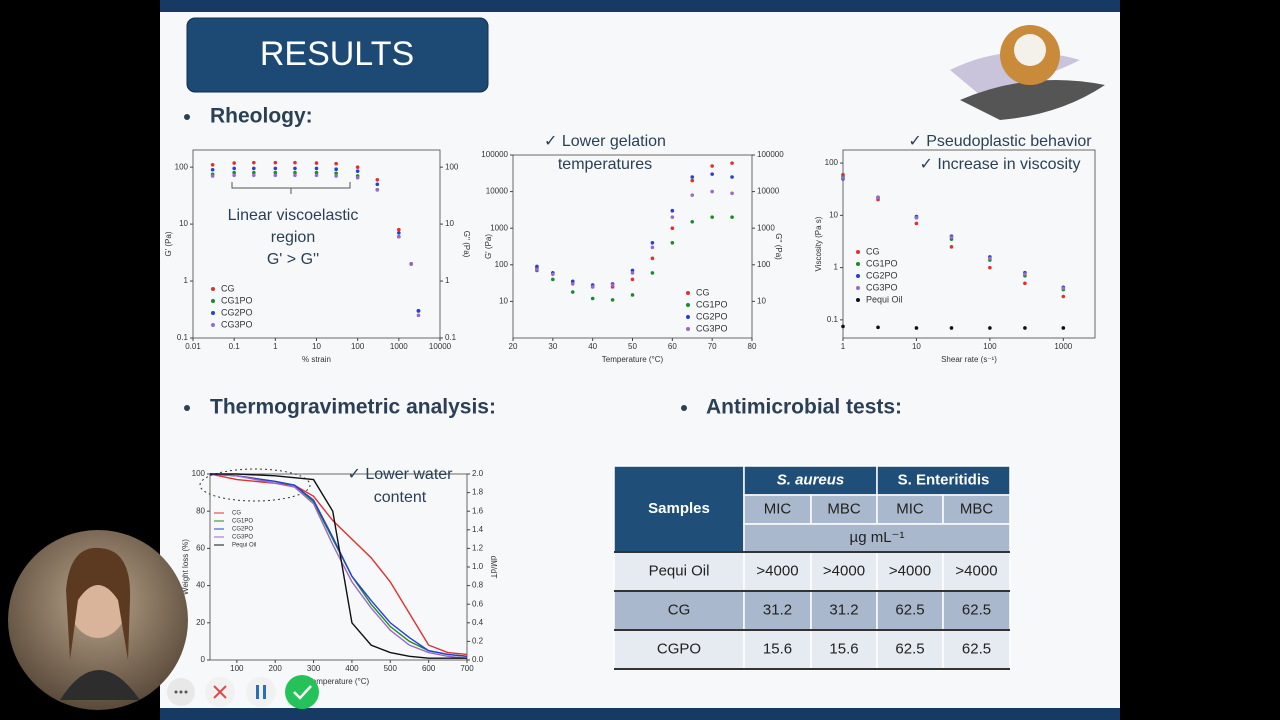 This screenshot has height=720, width=1280. Describe the element at coordinates (478, 473) in the screenshot. I see `y2-tick-label: 2.0` at that location.